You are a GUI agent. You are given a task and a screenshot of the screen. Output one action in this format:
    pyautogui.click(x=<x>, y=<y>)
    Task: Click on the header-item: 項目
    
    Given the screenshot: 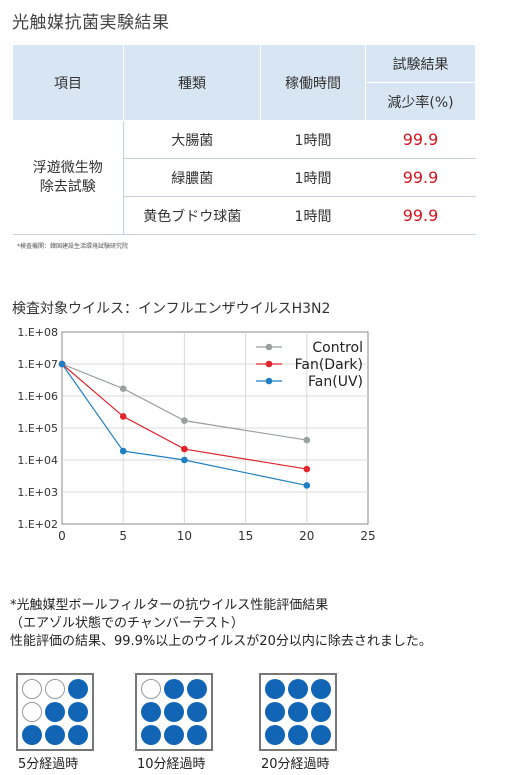 What is the action you would take?
    pyautogui.click(x=68, y=82)
    